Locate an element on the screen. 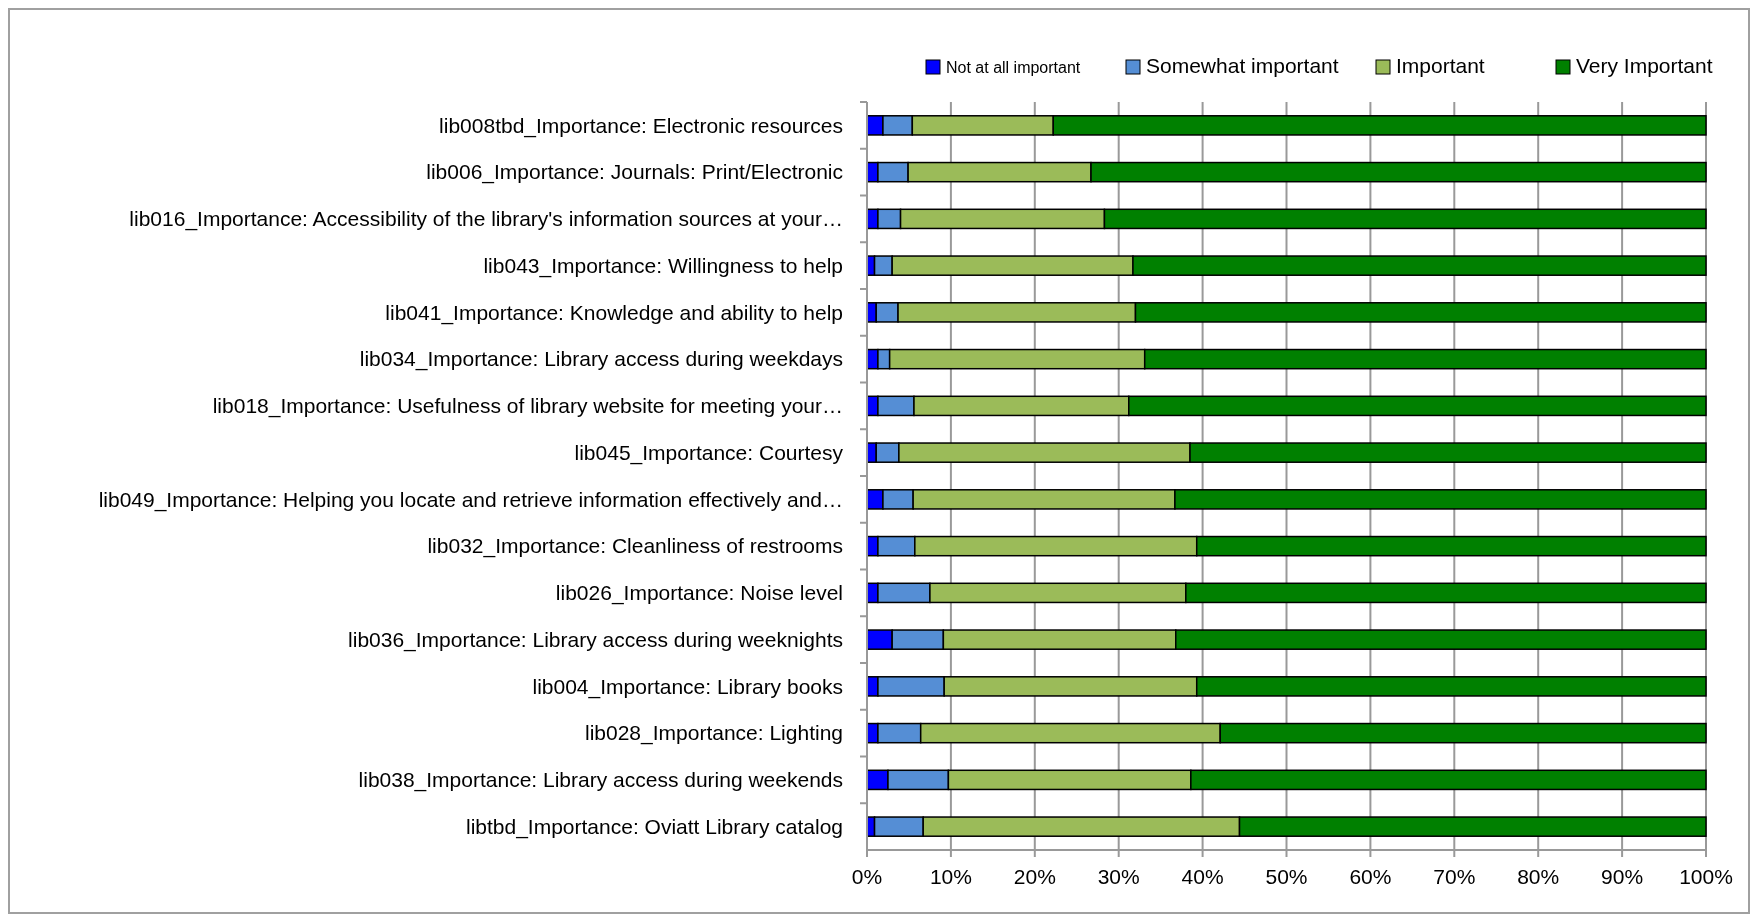  x-tick-label: 80% is located at coordinates (1538, 876).